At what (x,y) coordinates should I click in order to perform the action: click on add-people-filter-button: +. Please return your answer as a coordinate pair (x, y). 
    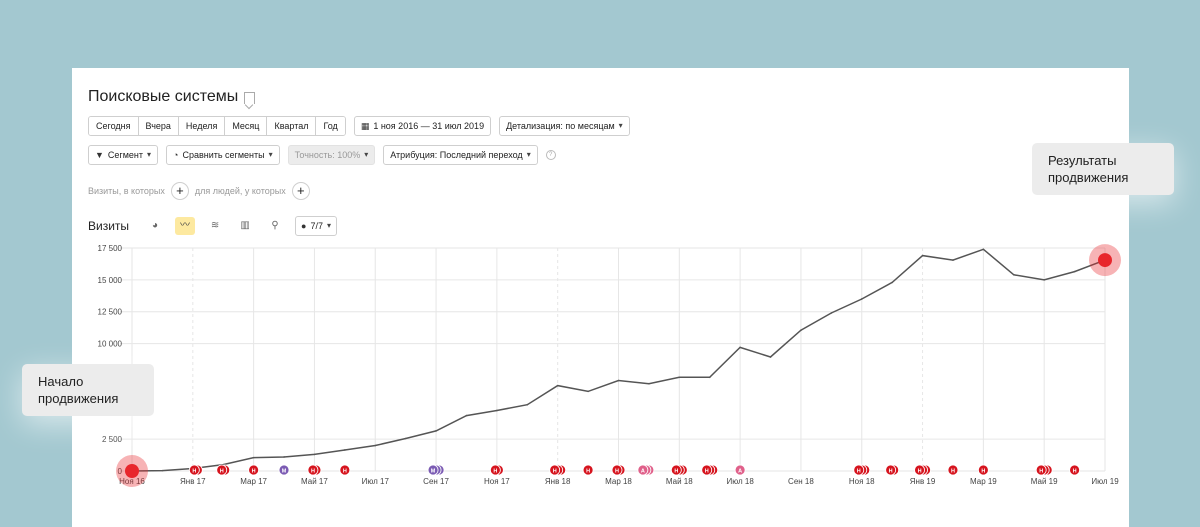
    Looking at the image, I should click on (300, 191).